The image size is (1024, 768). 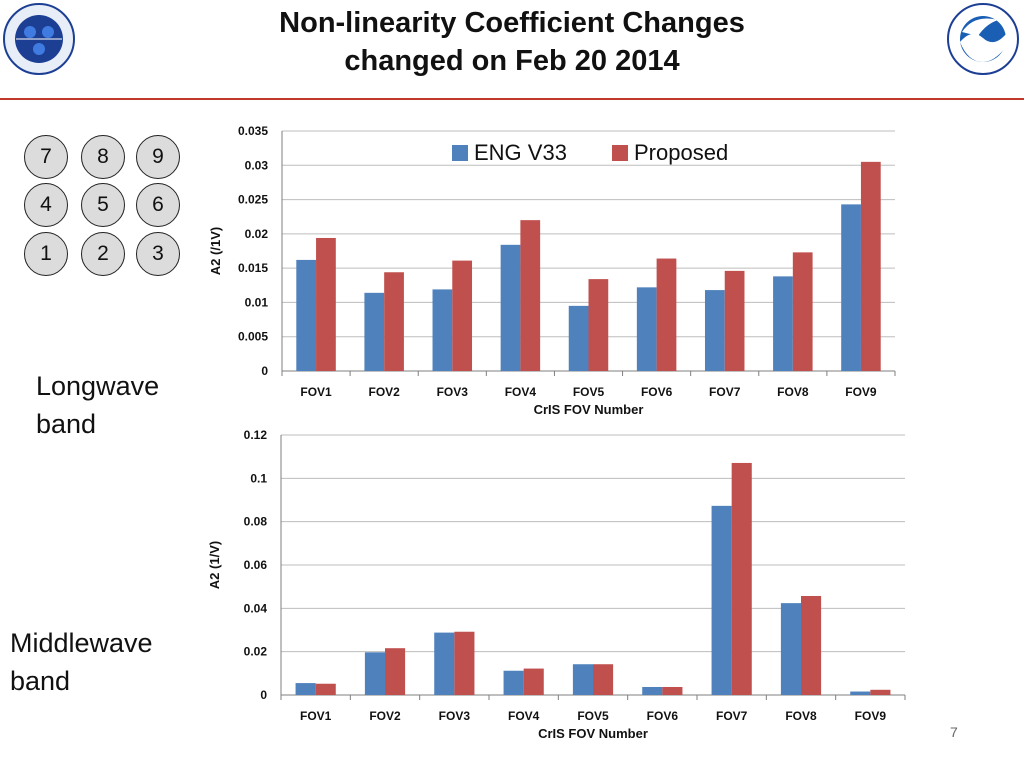 I want to click on mw-ytick-label: 0, so click(x=263, y=695).